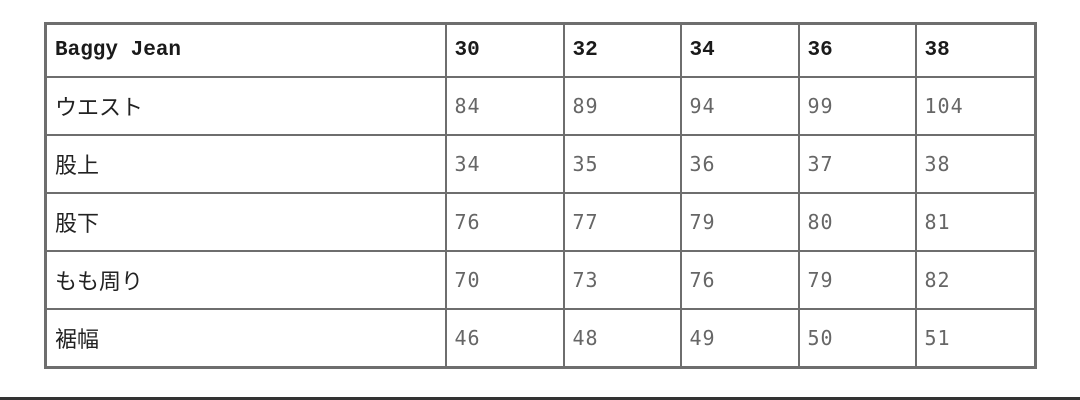 Image resolution: width=1080 pixels, height=400 pixels. I want to click on table-row: 股上 34 35 36 37 38, so click(540, 164).